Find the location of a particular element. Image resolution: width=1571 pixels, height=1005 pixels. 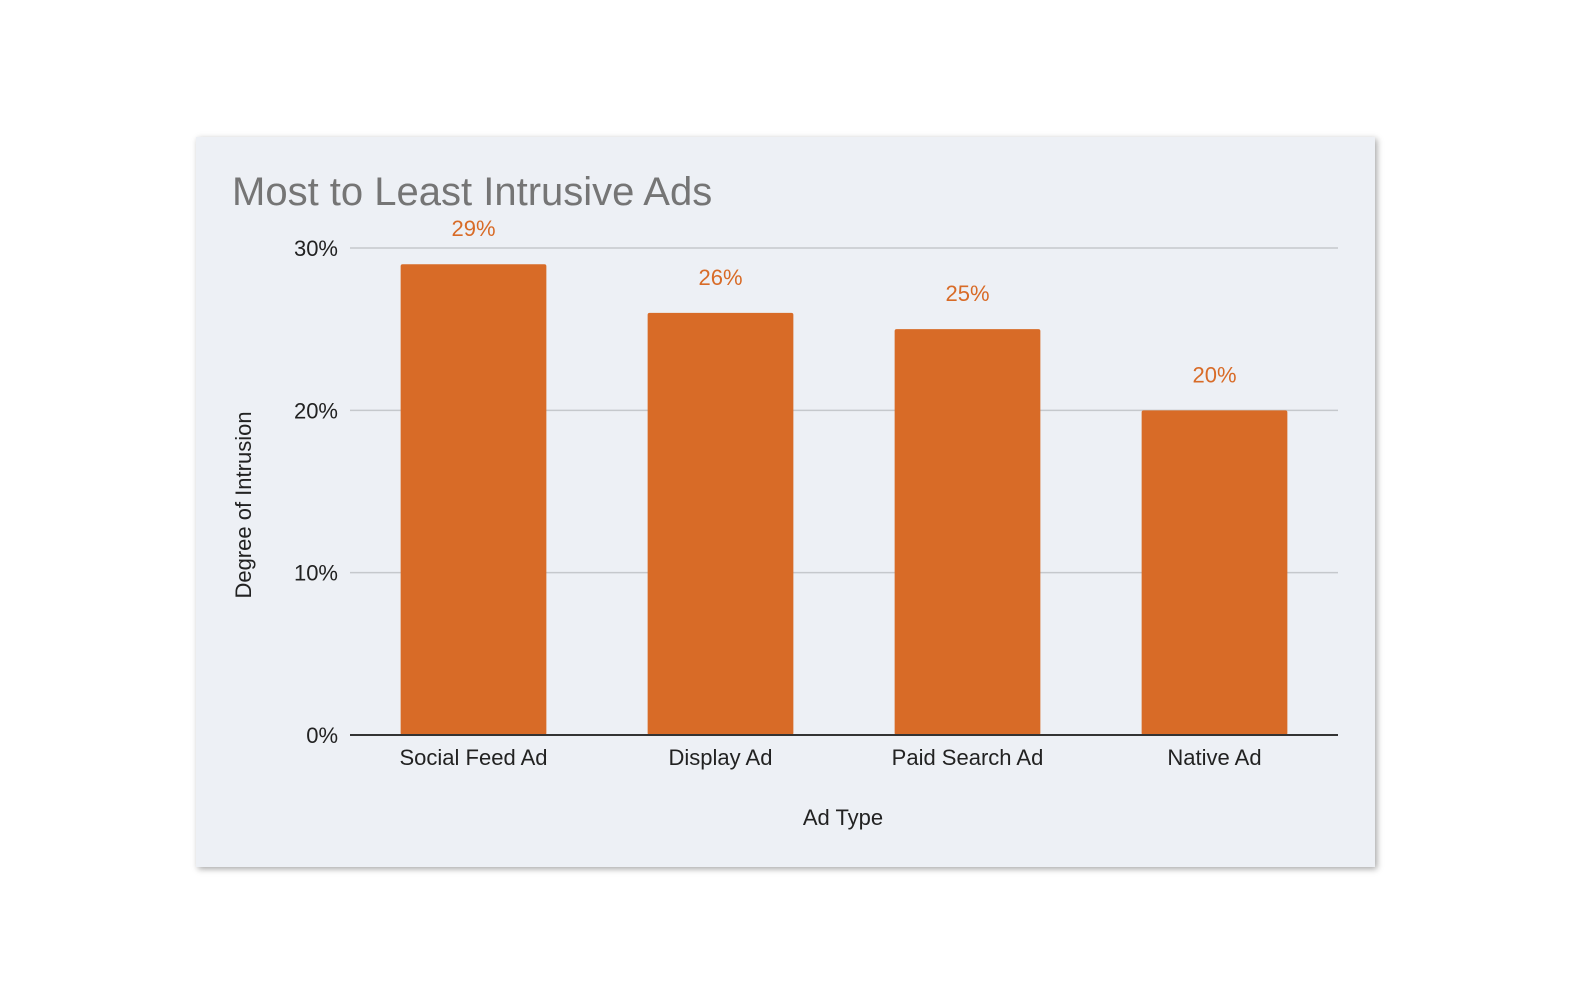

y-tick-labels: 0% 10% 20% 30% is located at coordinates (316, 492).